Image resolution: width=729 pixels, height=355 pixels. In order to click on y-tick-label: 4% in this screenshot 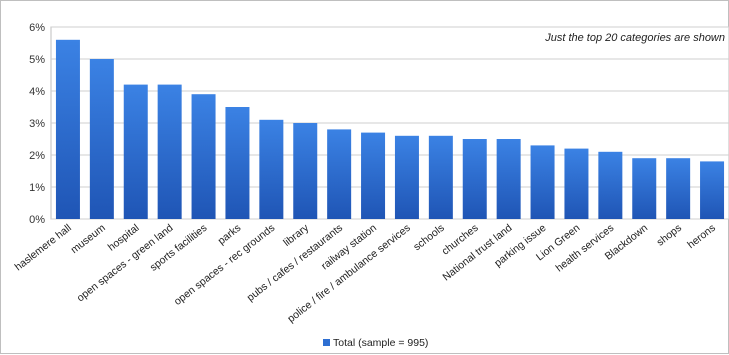, I will do `click(37, 92)`.